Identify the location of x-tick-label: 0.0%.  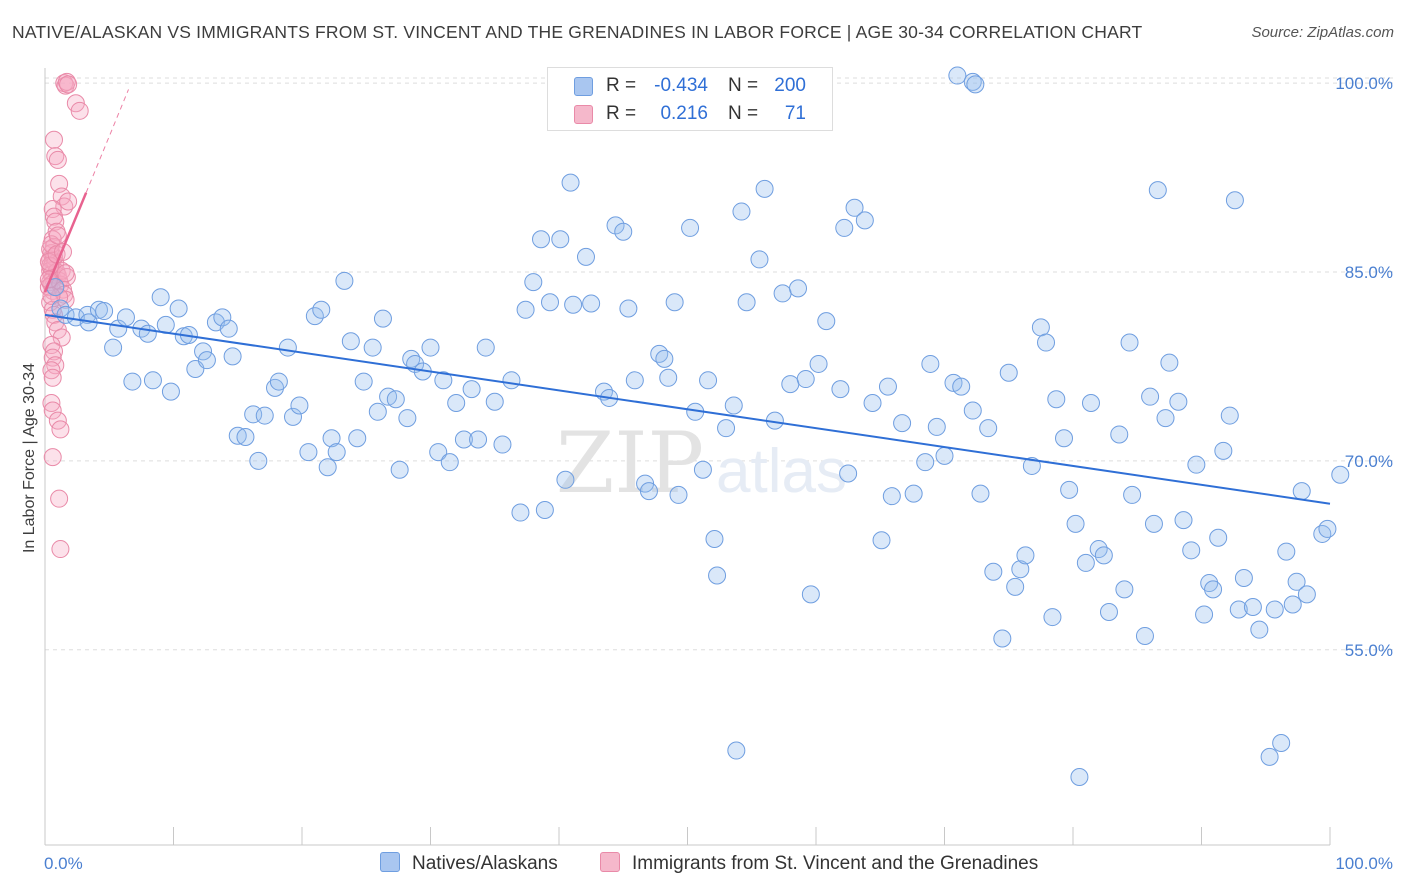
(63, 863).